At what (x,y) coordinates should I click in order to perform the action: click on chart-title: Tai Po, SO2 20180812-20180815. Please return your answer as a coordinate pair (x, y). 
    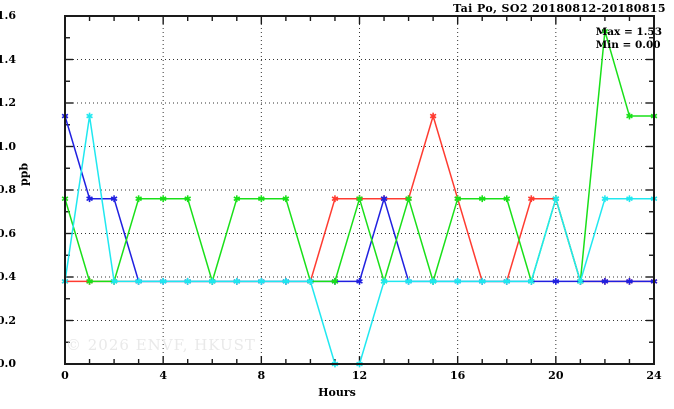
    Looking at the image, I should click on (559, 8).